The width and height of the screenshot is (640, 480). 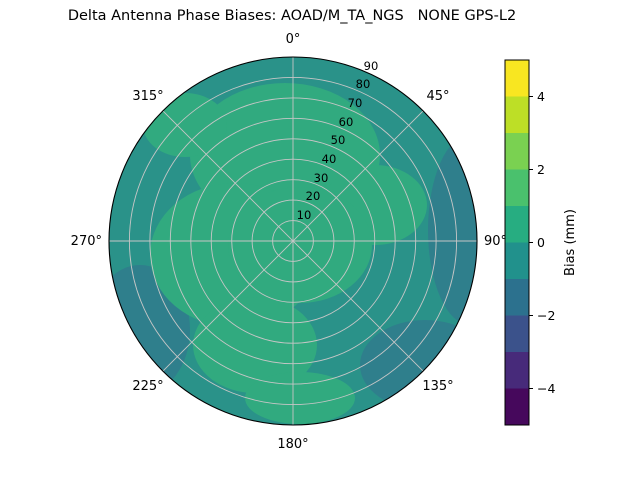 I want to click on radial-labels: 10 20 30 40 50 60 70 80 90, so click(x=338, y=140).